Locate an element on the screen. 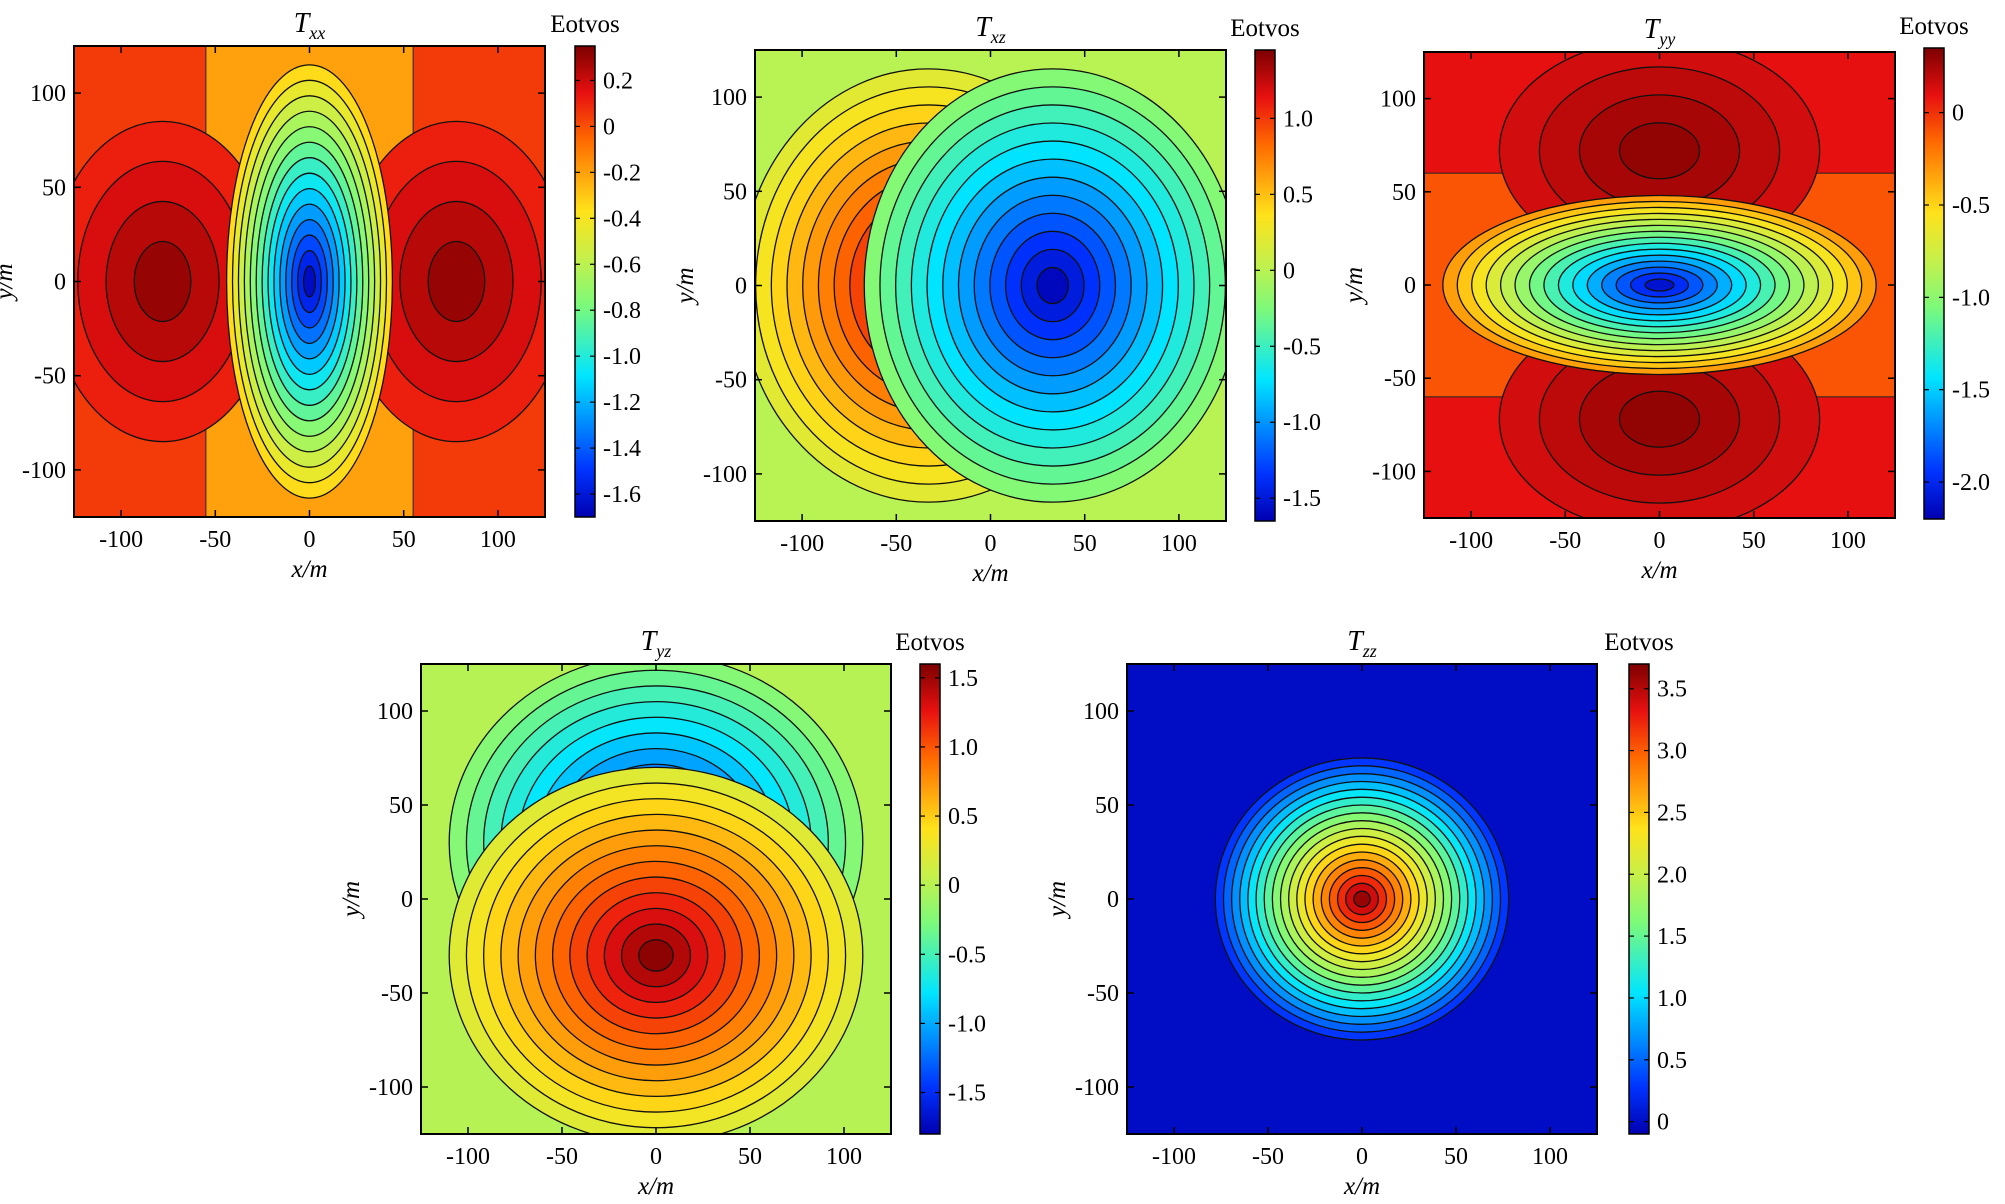 The width and height of the screenshot is (2005, 1204). panel-title: Txx is located at coordinates (310, 25).